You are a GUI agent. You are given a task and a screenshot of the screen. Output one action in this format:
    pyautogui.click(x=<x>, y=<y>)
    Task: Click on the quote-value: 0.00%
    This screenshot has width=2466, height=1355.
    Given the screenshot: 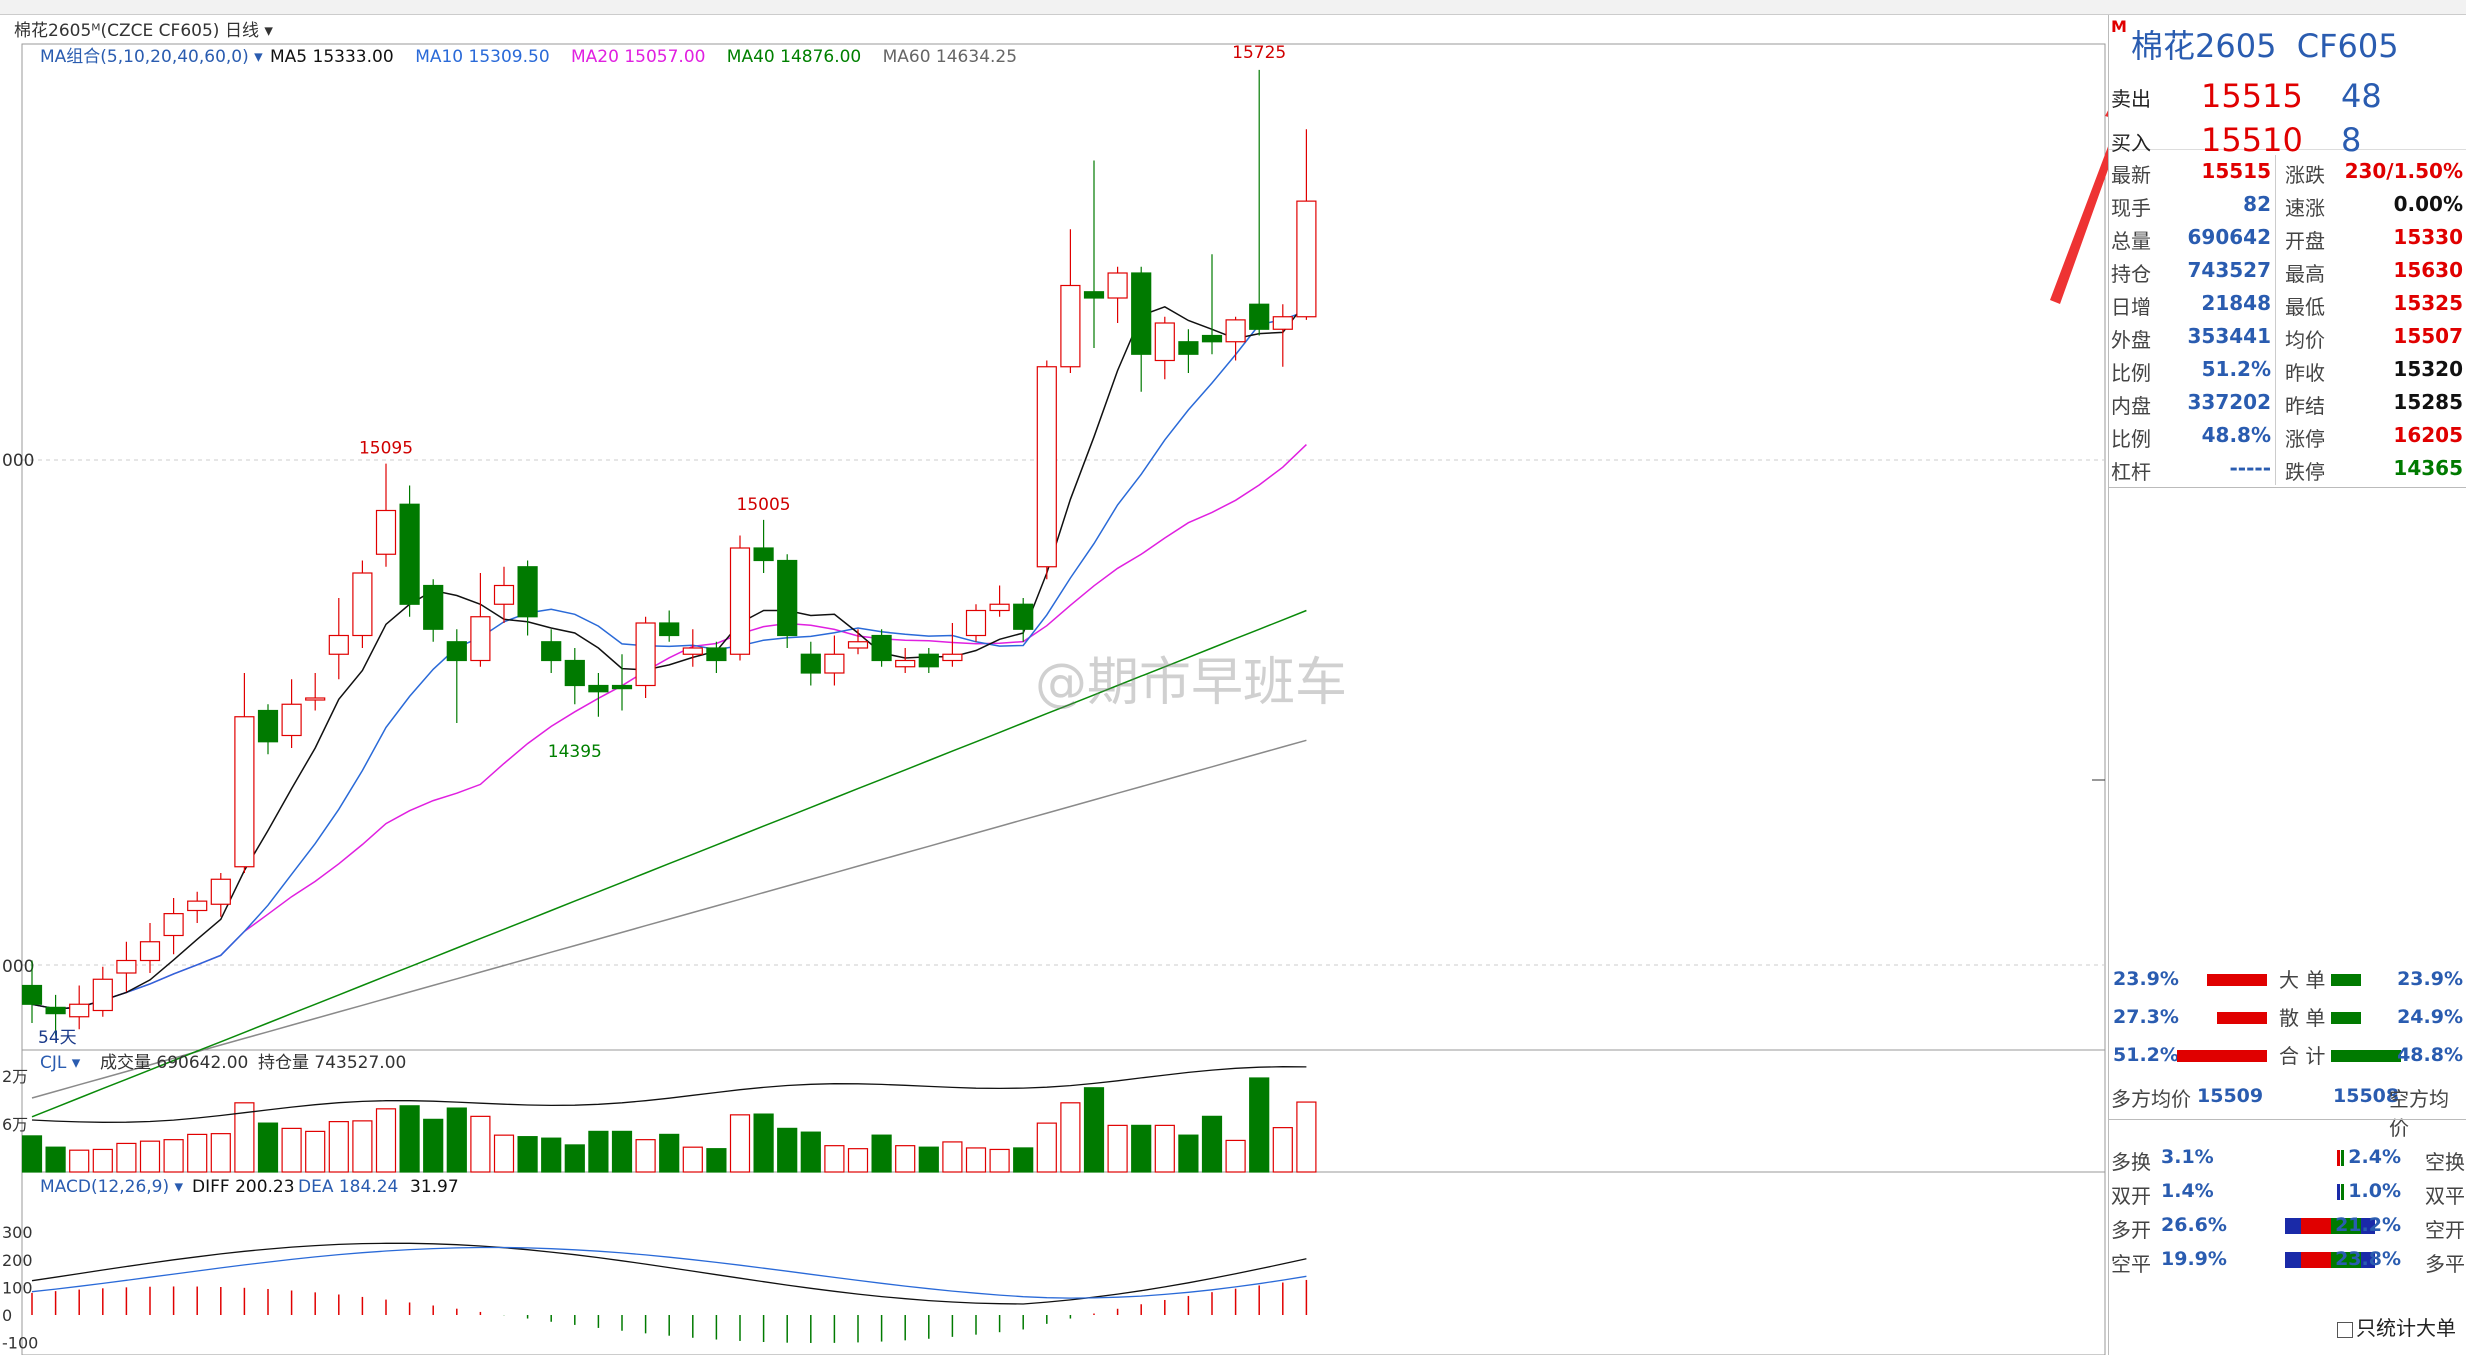 What is the action you would take?
    pyautogui.click(x=2428, y=204)
    